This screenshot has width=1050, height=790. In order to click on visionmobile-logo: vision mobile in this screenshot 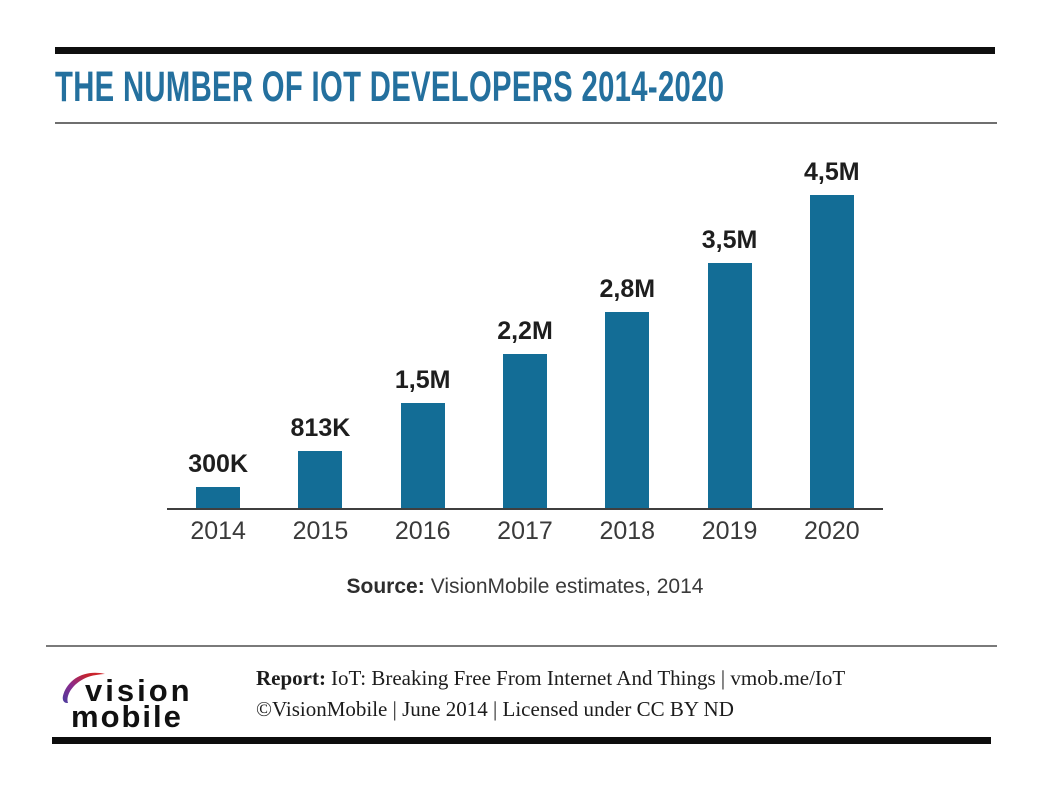, I will do `click(127, 702)`.